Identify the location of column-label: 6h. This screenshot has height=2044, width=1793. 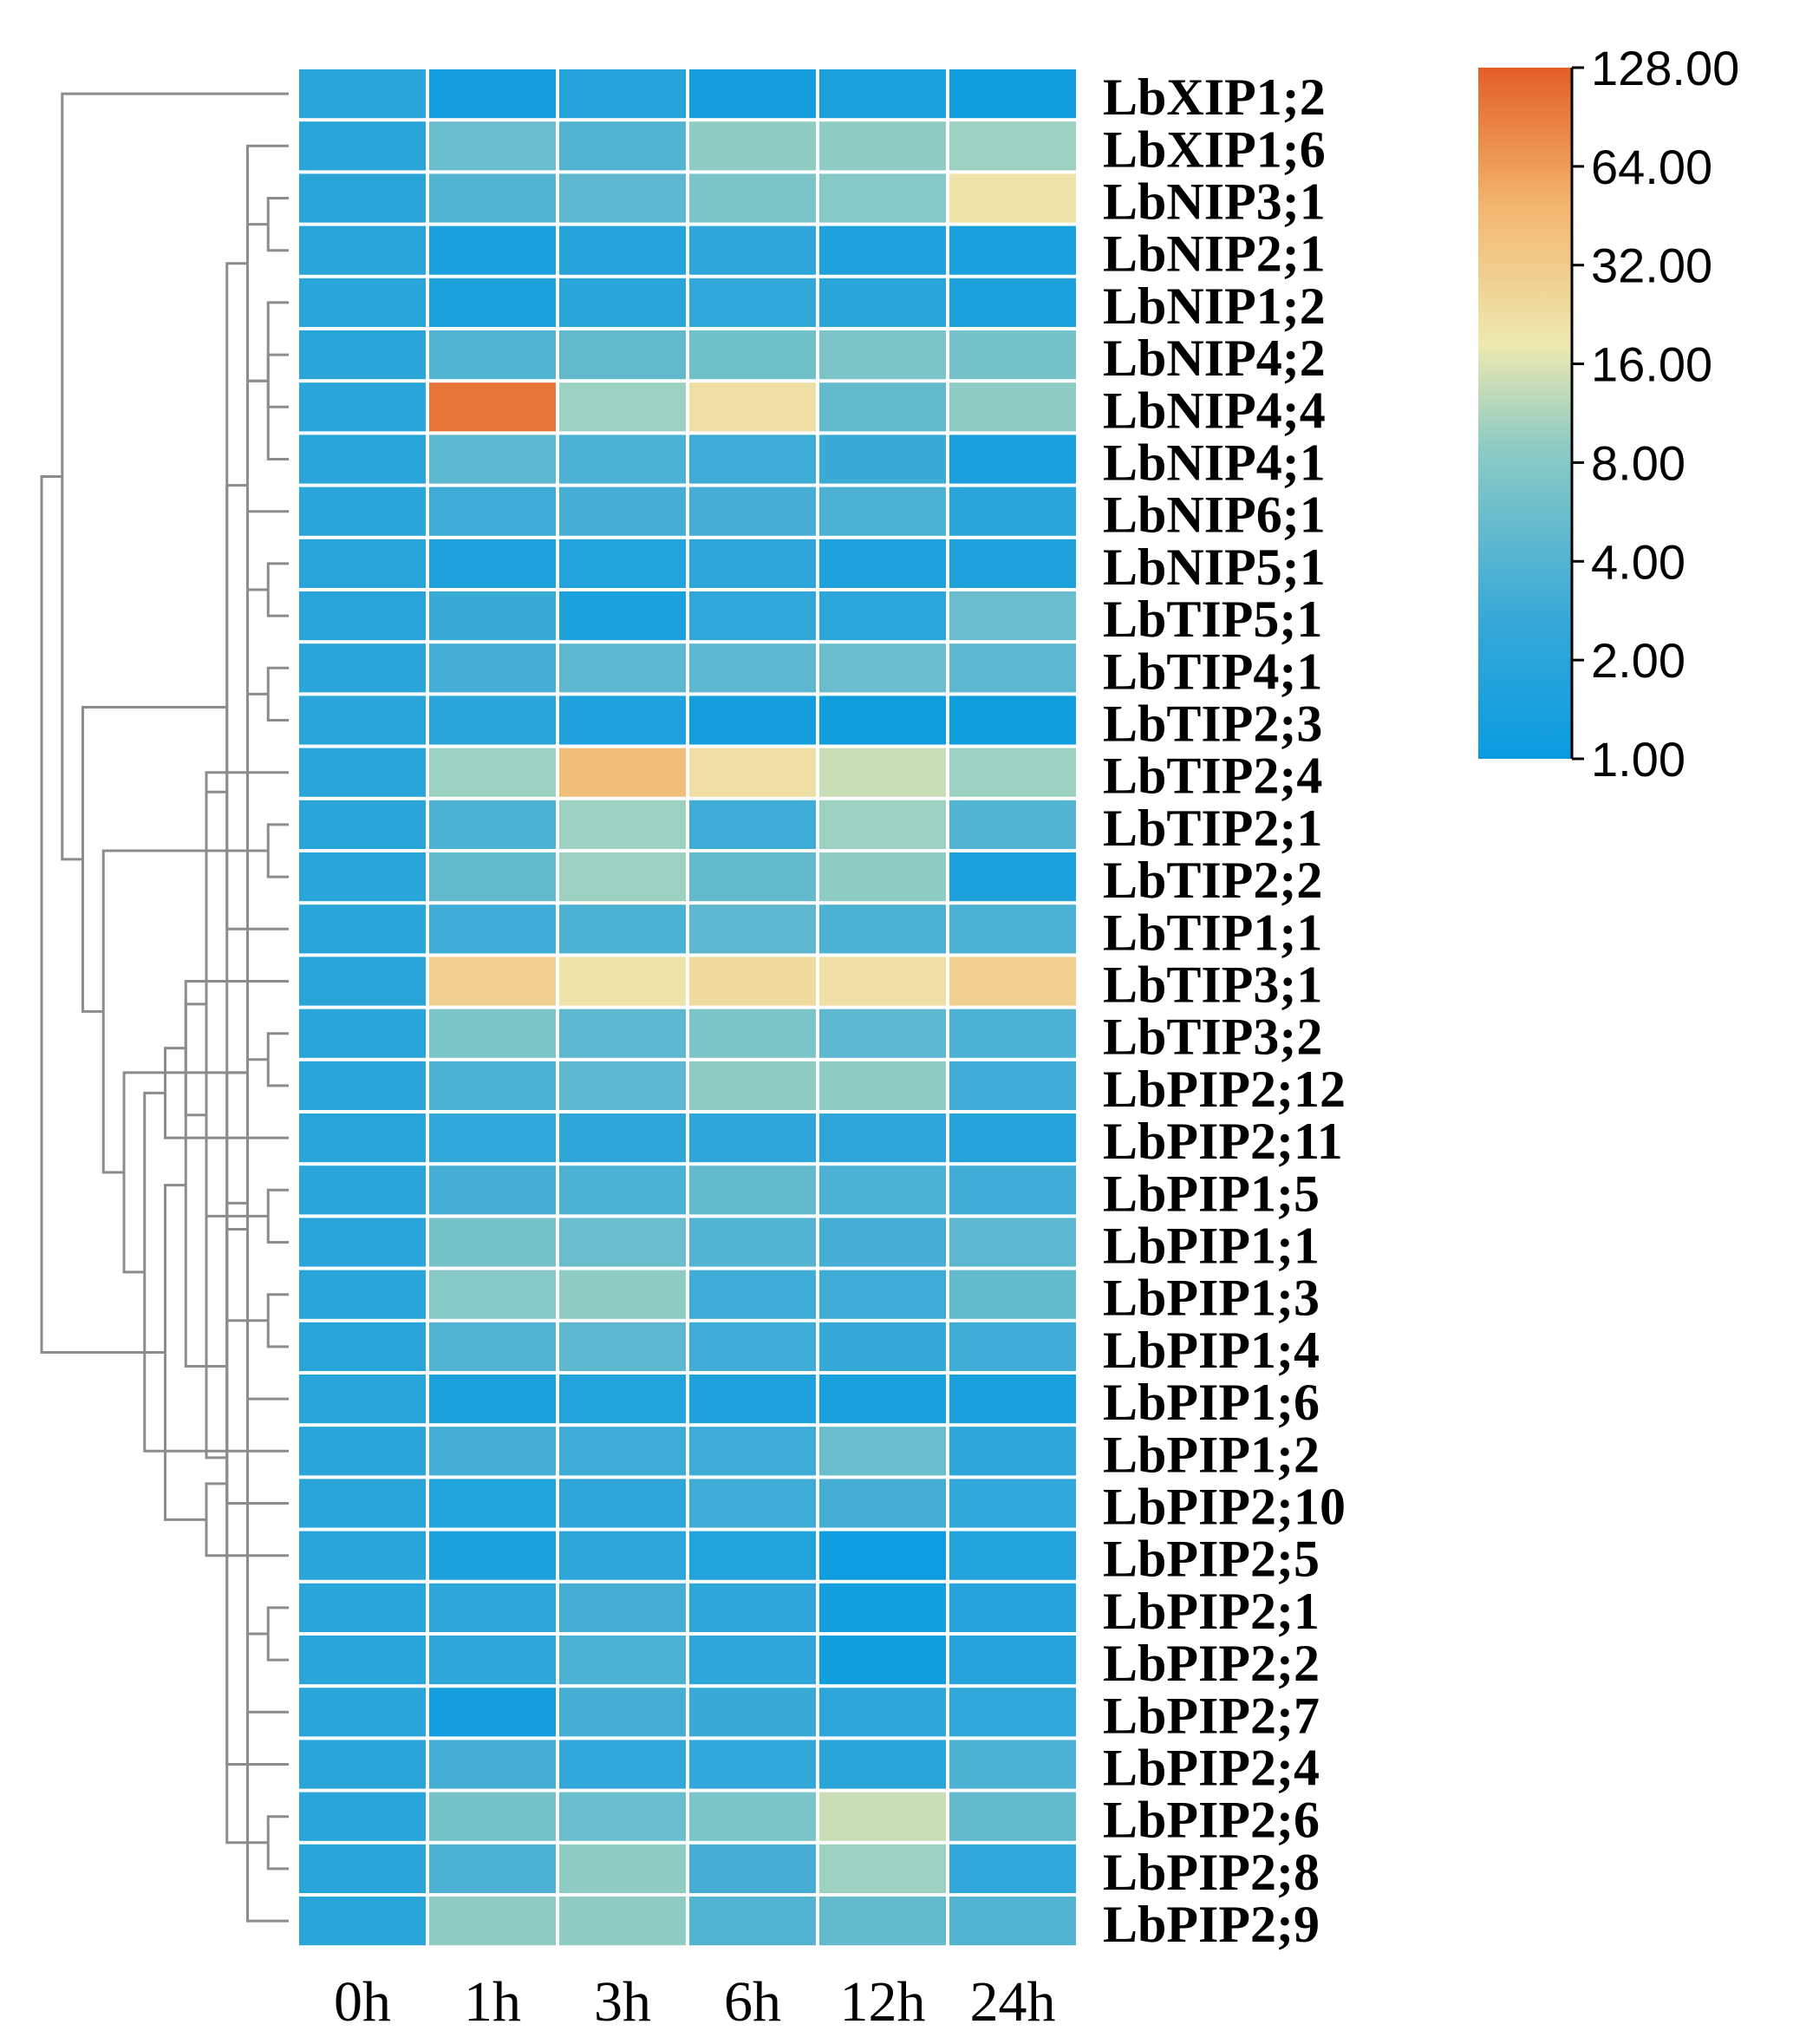
(752, 2002).